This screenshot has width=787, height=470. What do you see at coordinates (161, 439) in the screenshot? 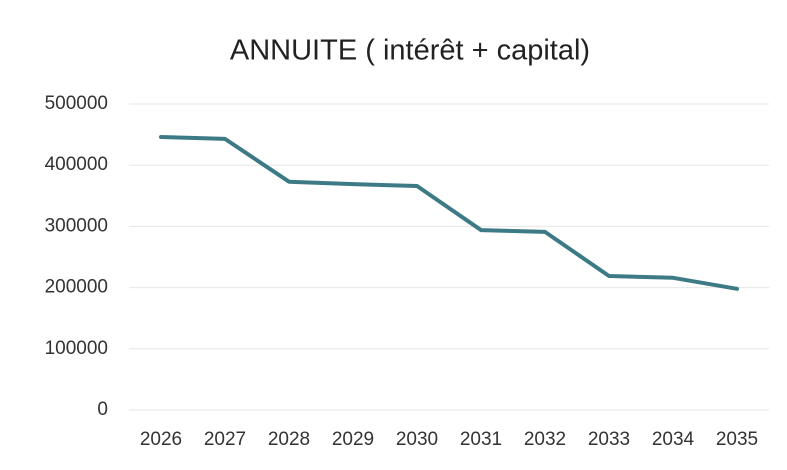
I see `x-tick-label: 2026` at bounding box center [161, 439].